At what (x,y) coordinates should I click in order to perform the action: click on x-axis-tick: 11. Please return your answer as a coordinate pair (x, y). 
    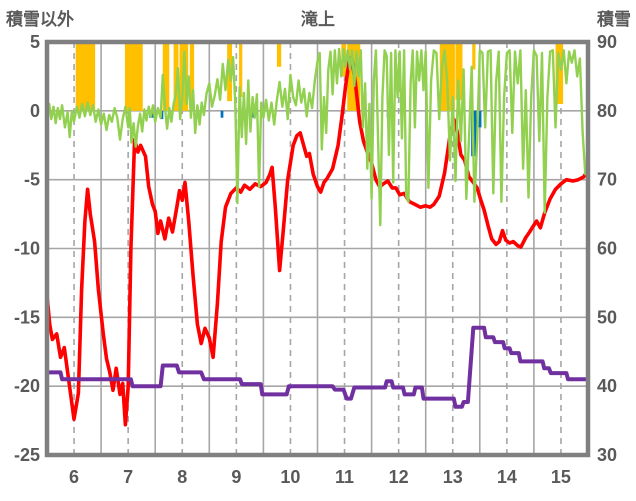
    Looking at the image, I should click on (344, 477).